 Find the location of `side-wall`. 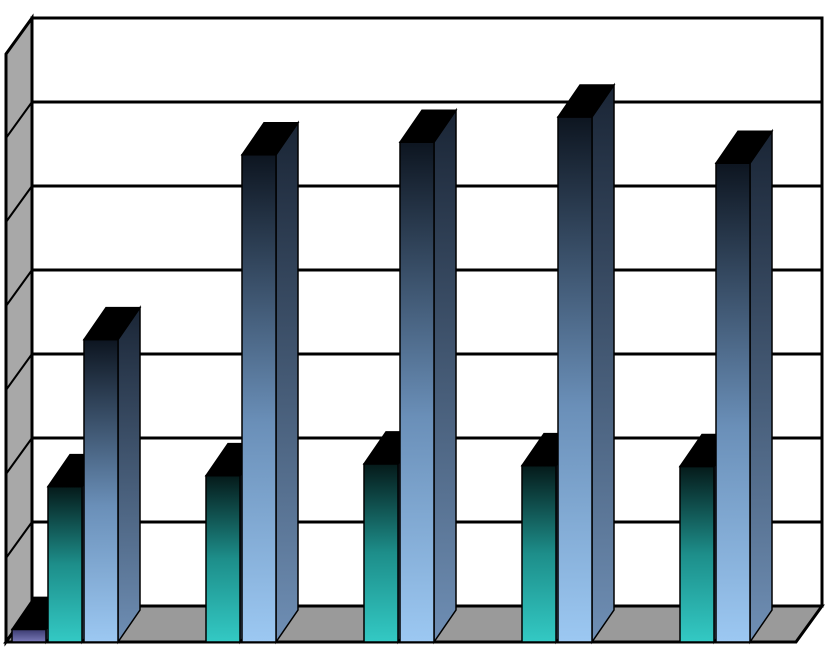

side-wall is located at coordinates (19, 330).